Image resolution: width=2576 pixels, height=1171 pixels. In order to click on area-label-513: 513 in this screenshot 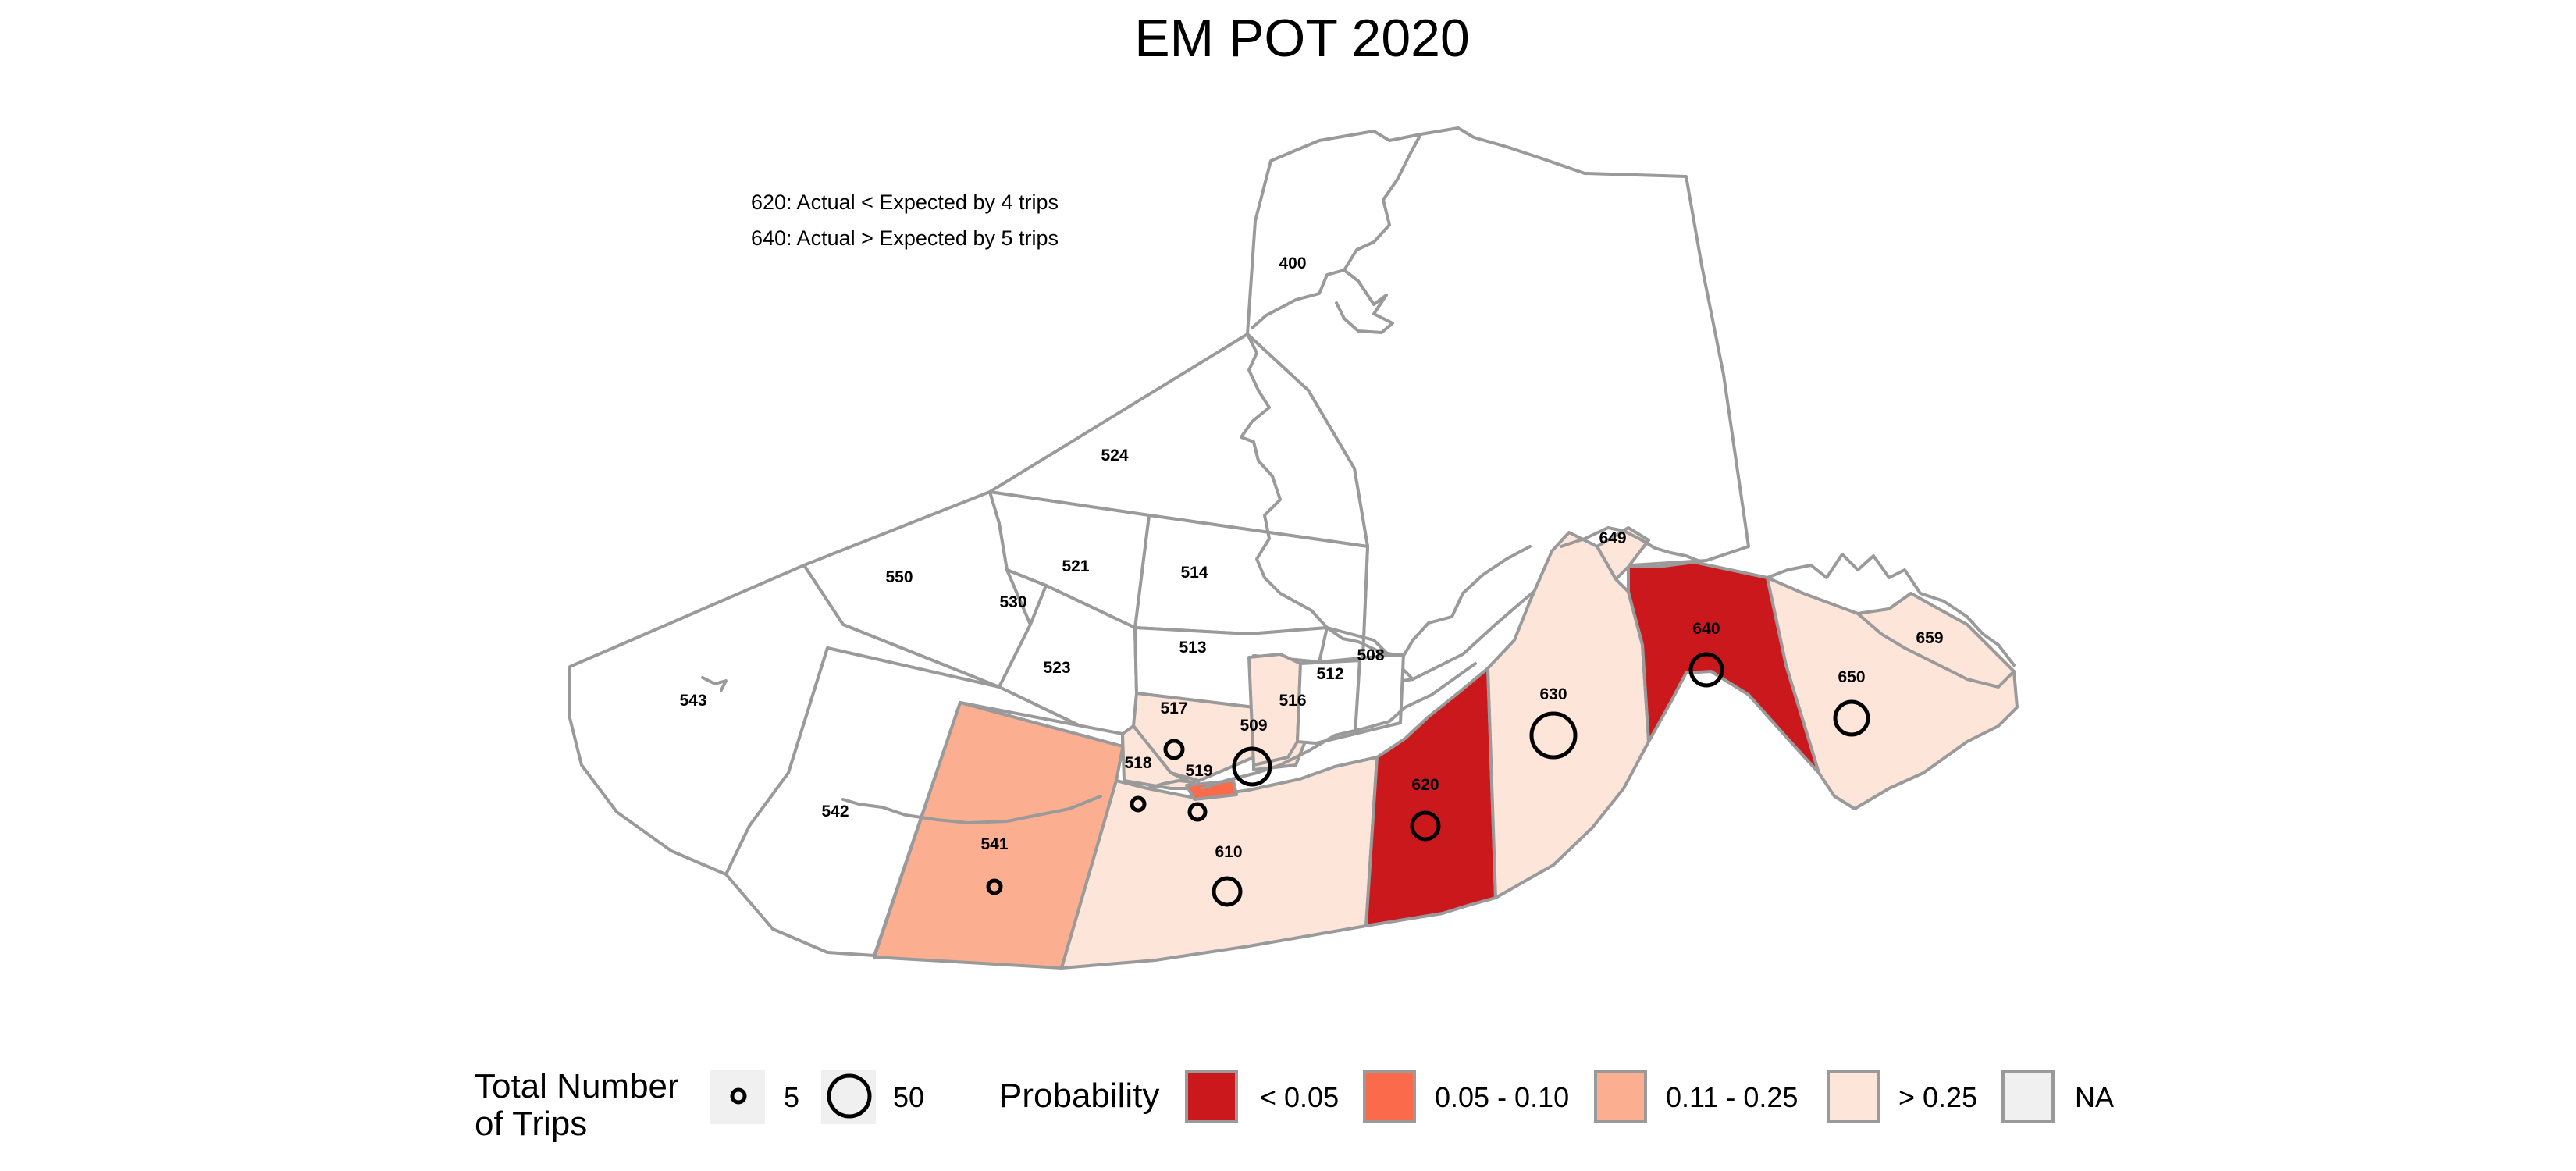, I will do `click(1192, 648)`.